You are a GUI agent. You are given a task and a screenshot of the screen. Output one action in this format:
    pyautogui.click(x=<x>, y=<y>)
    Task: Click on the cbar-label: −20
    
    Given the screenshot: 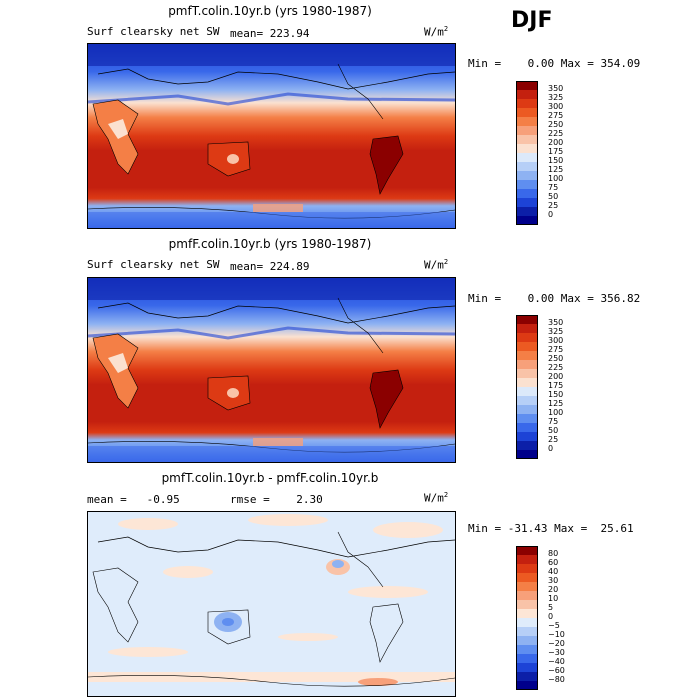 What is the action you would take?
    pyautogui.click(x=556, y=643)
    